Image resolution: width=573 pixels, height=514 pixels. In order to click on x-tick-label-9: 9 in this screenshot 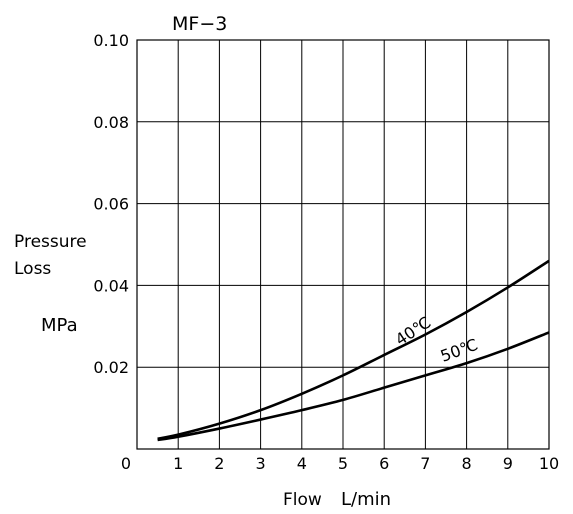, I will do `click(508, 463)`.